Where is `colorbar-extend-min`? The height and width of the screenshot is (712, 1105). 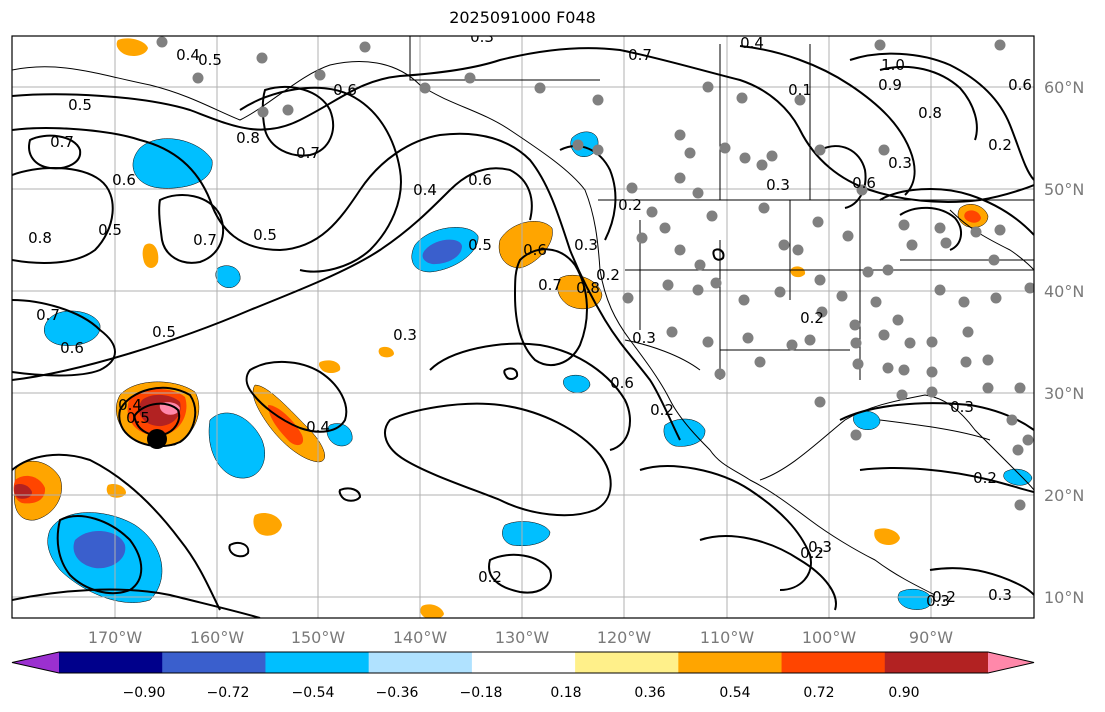
colorbar-extend-min is located at coordinates (35, 662).